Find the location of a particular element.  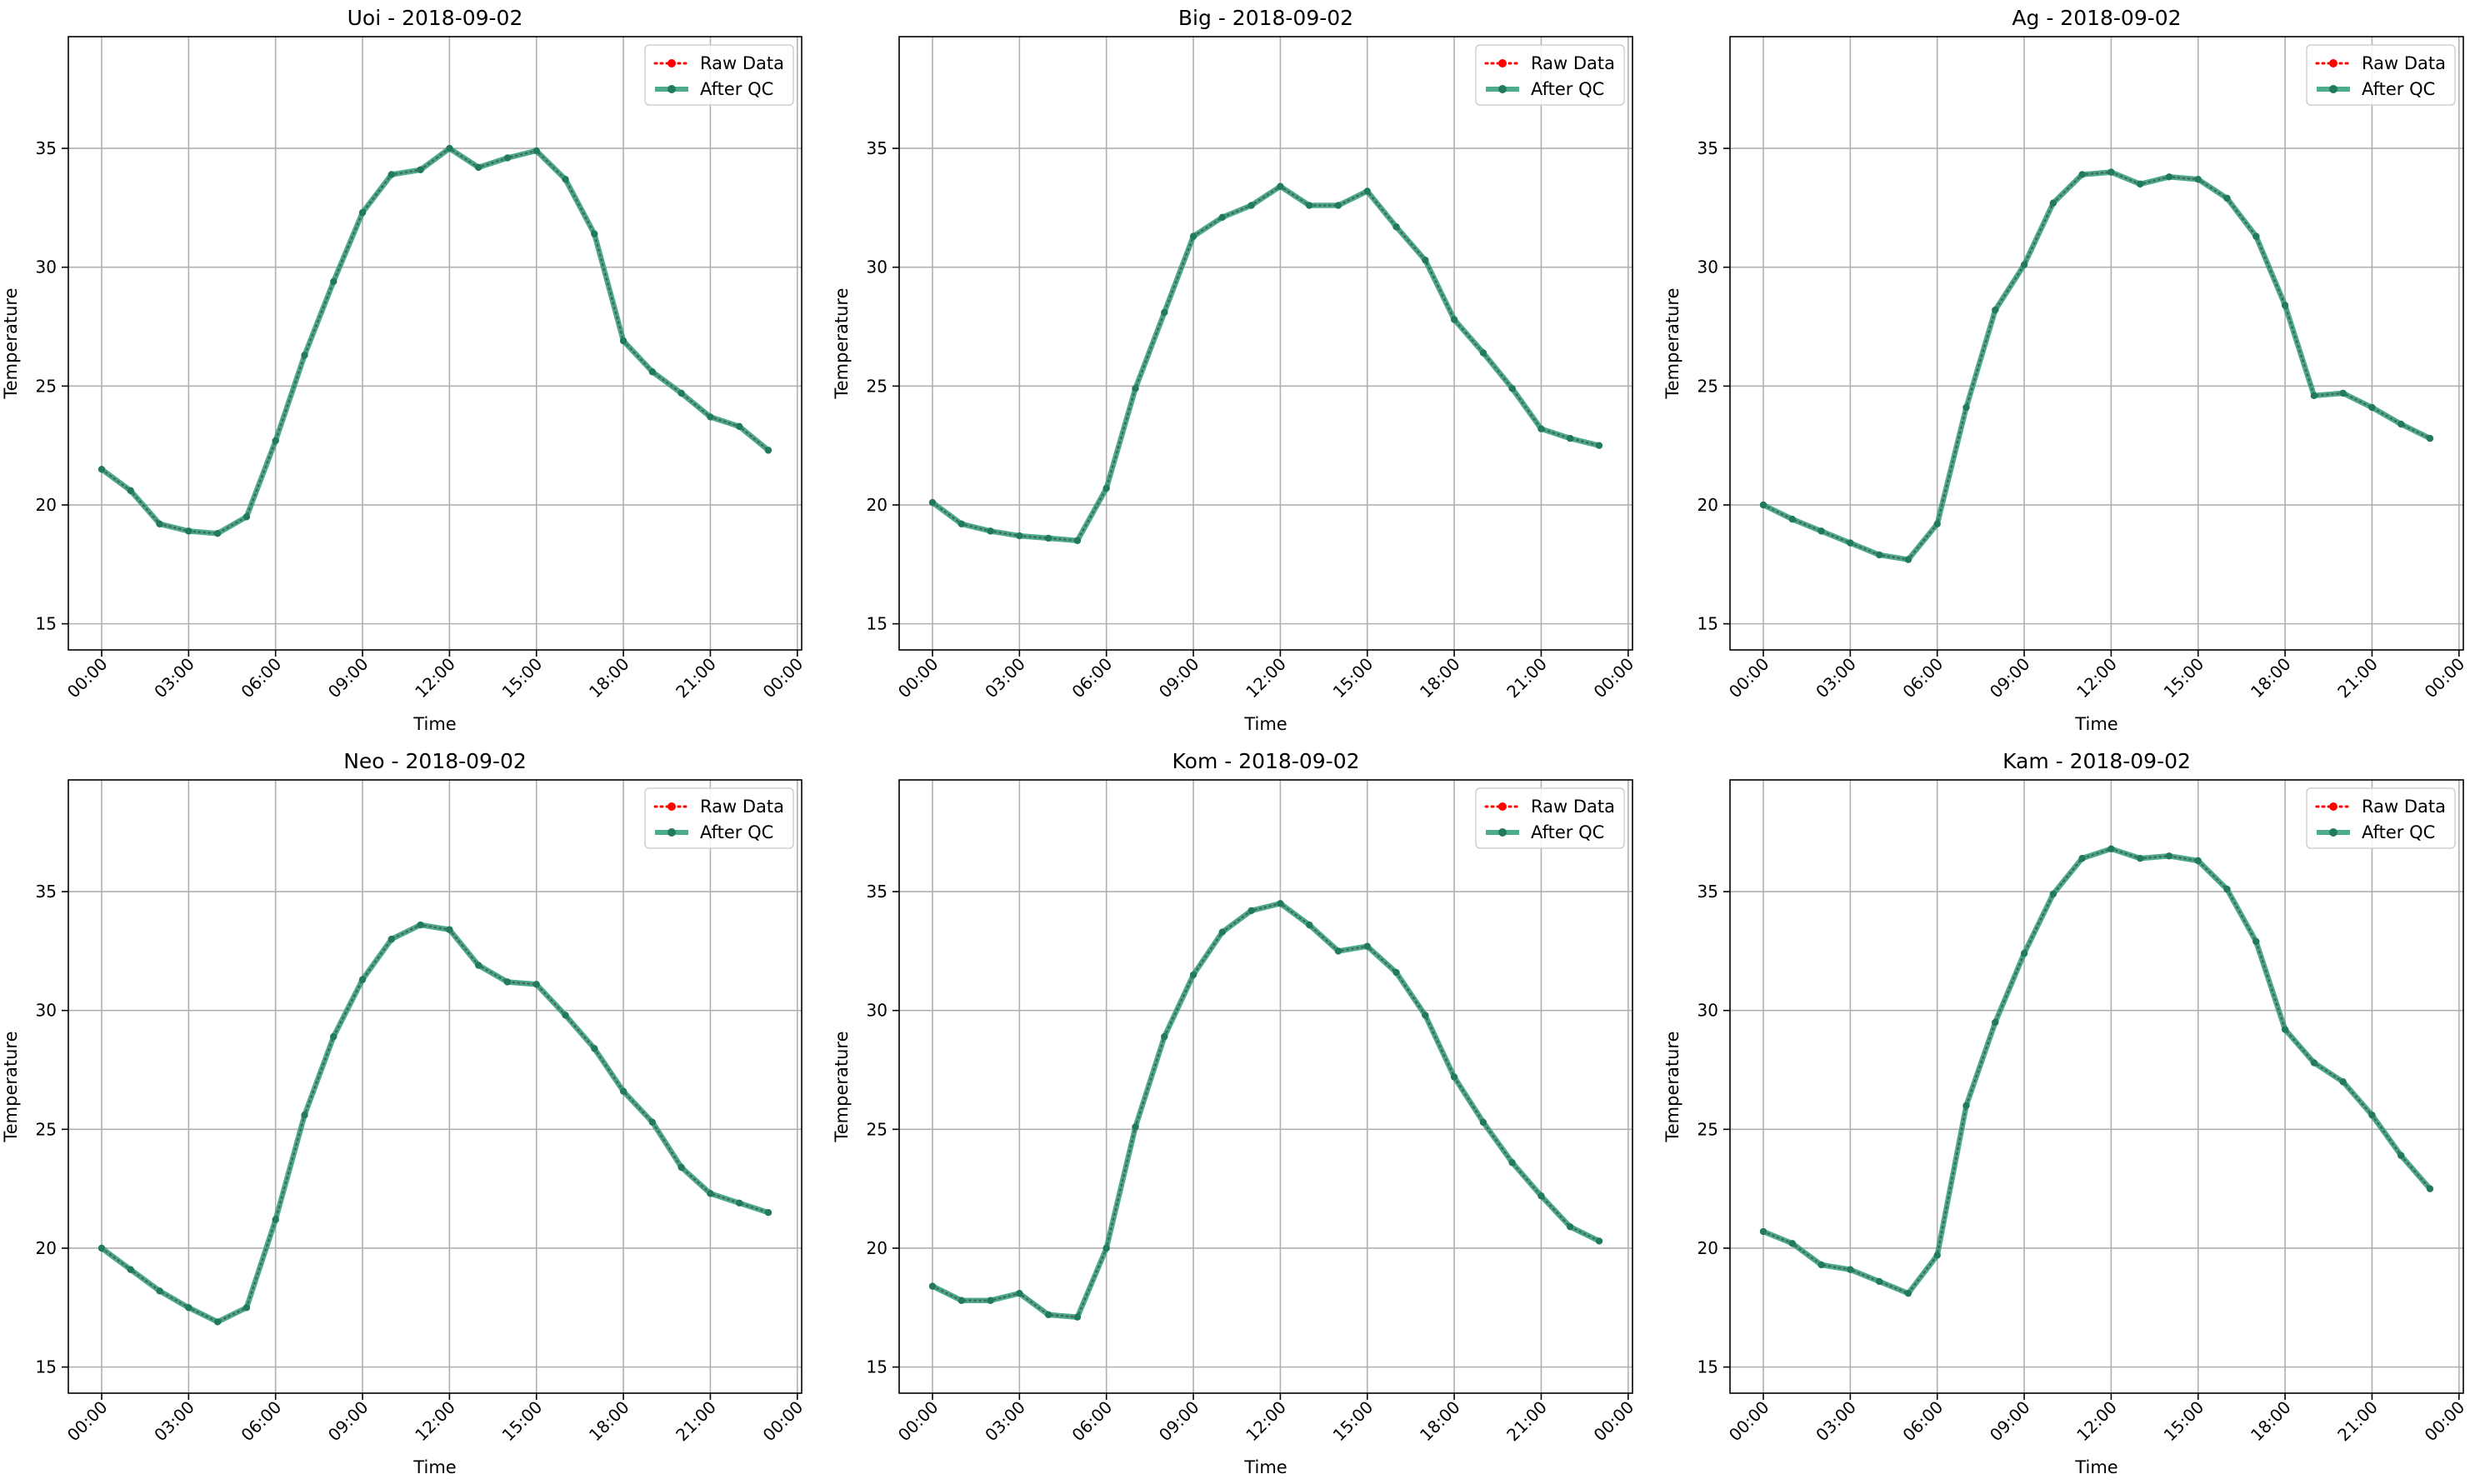

chart-title: Ag - 2018-09-02 is located at coordinates (2096, 18).